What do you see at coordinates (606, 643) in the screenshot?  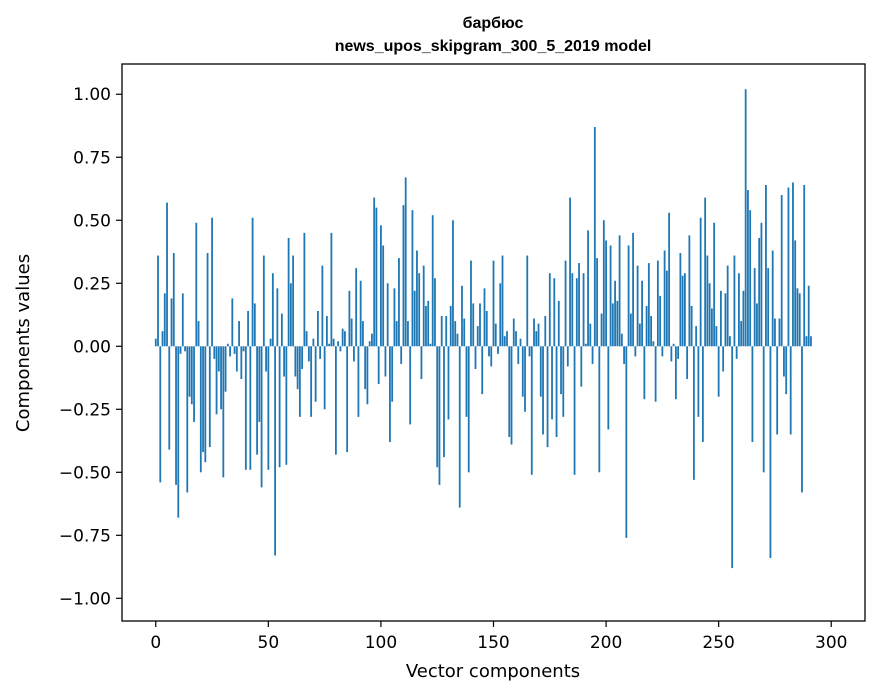 I see `x-tick-label: 200` at bounding box center [606, 643].